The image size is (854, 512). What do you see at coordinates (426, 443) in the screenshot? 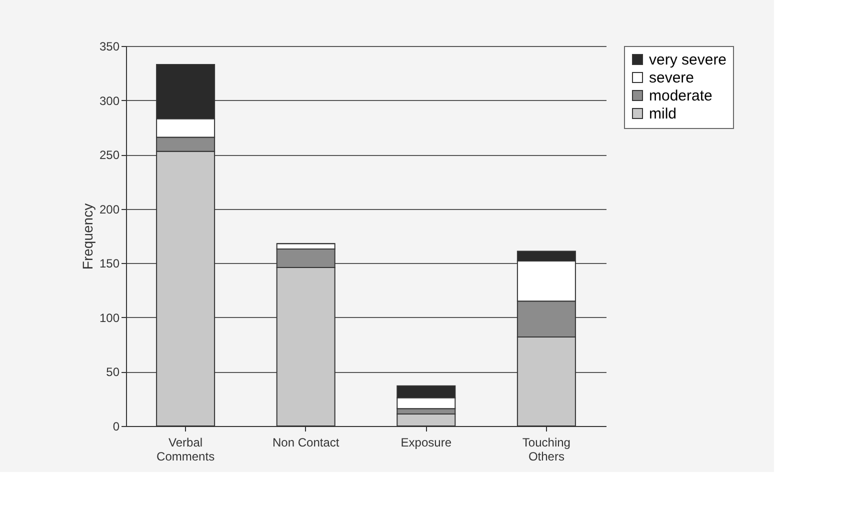
I see `x-tick-label: Exposure` at bounding box center [426, 443].